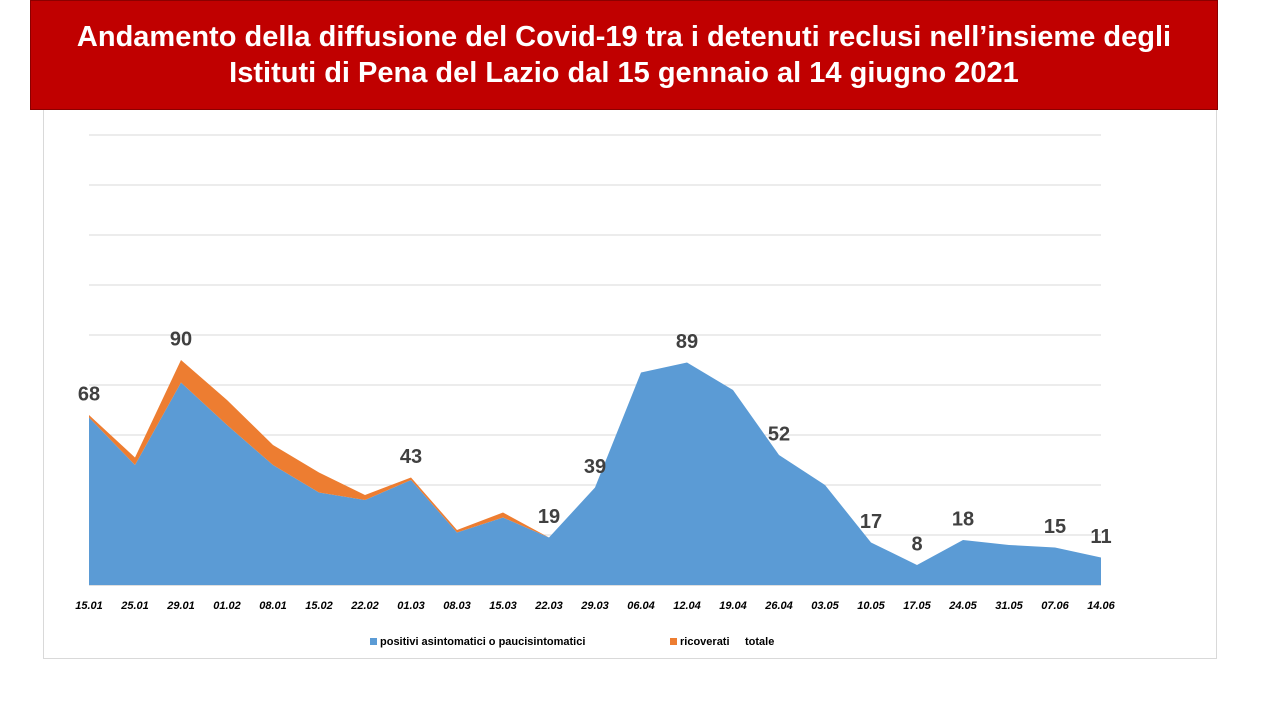 This screenshot has width=1280, height=720. Describe the element at coordinates (733, 606) in the screenshot. I see `x-tick-label: 19.04` at that location.